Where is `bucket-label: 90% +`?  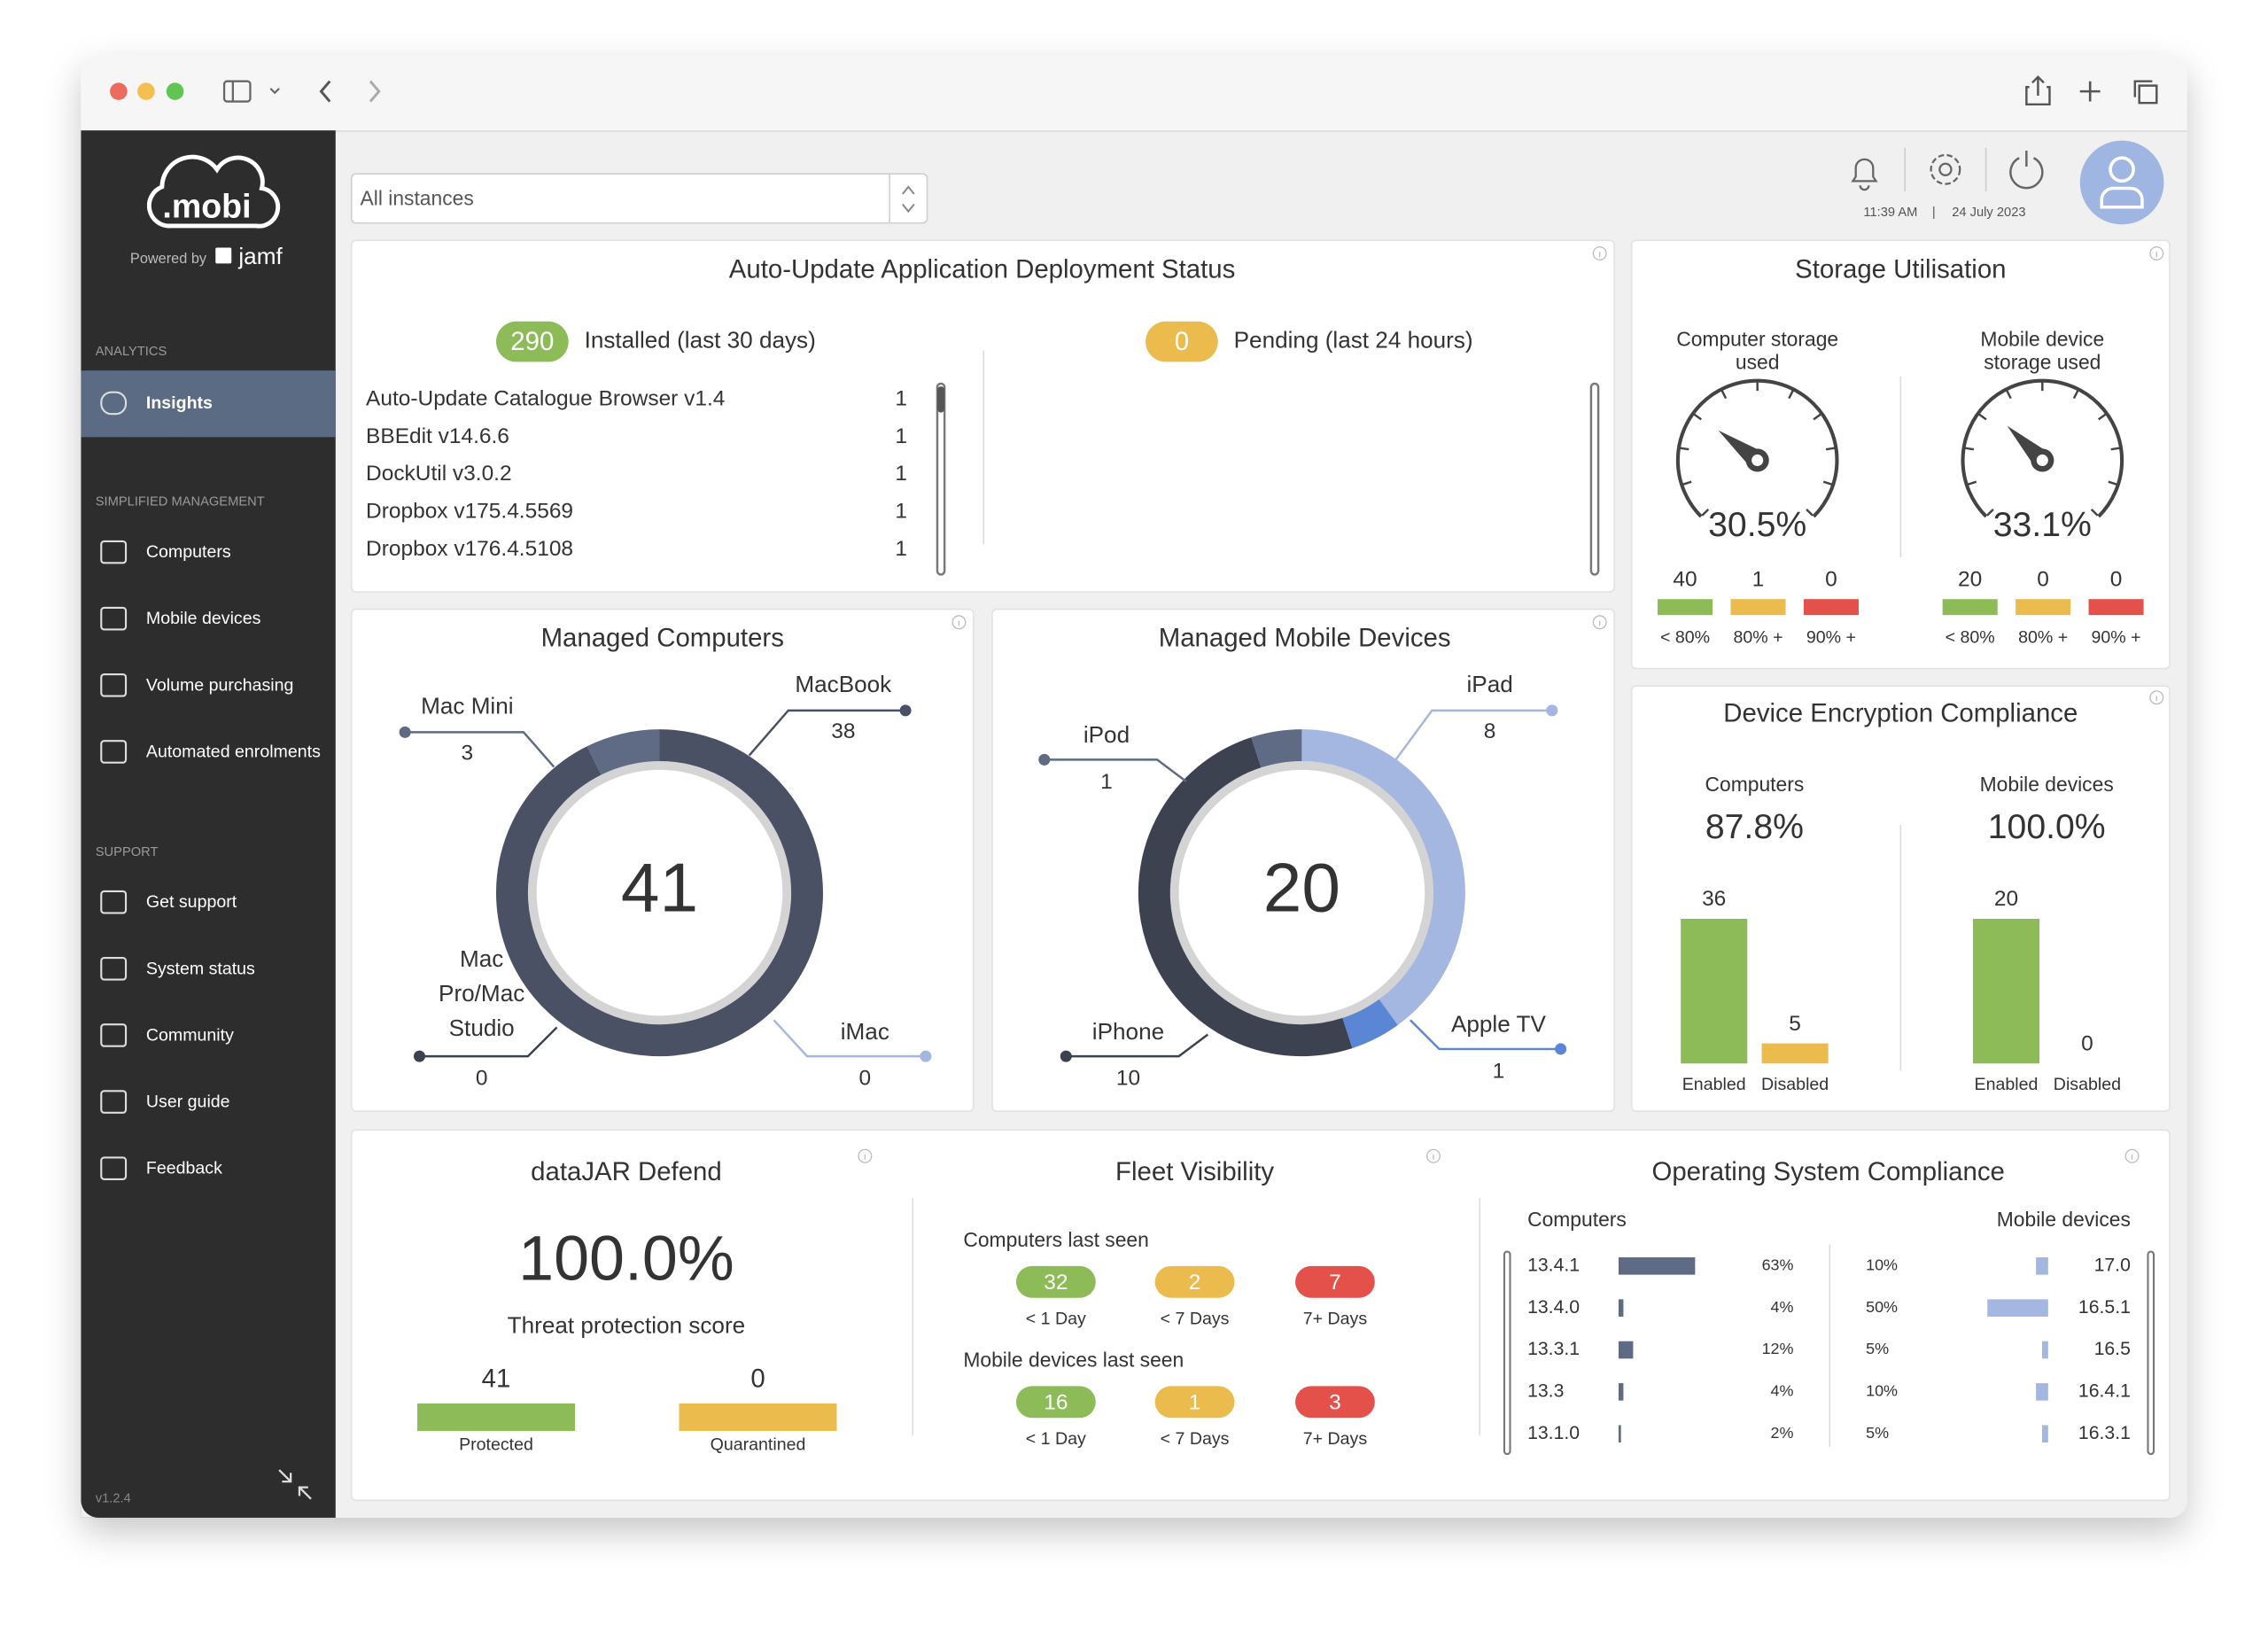
bucket-label: 90% + is located at coordinates (1831, 637).